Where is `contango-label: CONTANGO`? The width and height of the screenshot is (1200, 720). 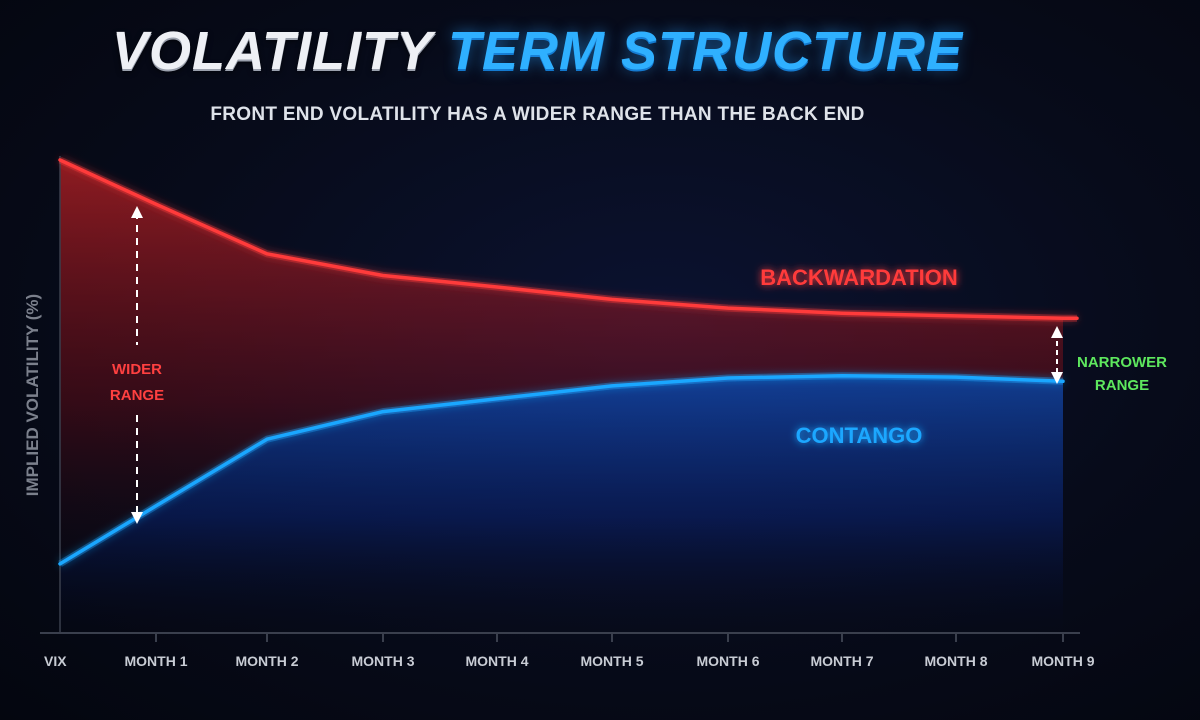 contango-label: CONTANGO is located at coordinates (859, 435).